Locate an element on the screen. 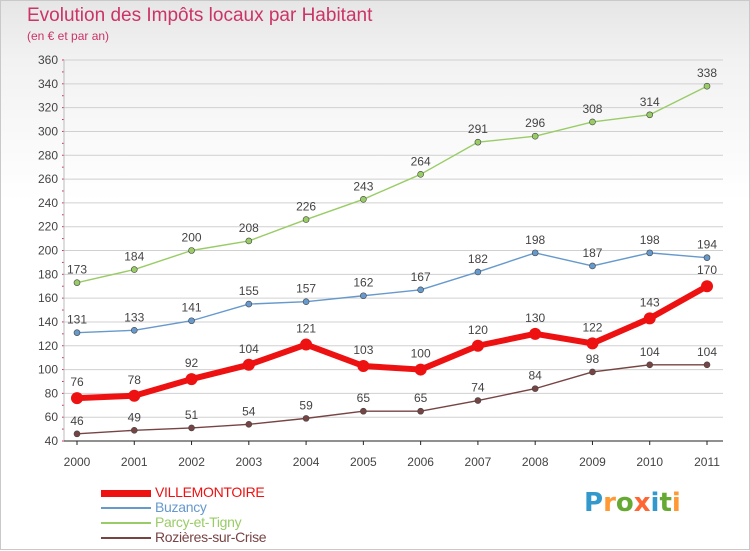  y-tick-label: 300 is located at coordinates (48, 131).